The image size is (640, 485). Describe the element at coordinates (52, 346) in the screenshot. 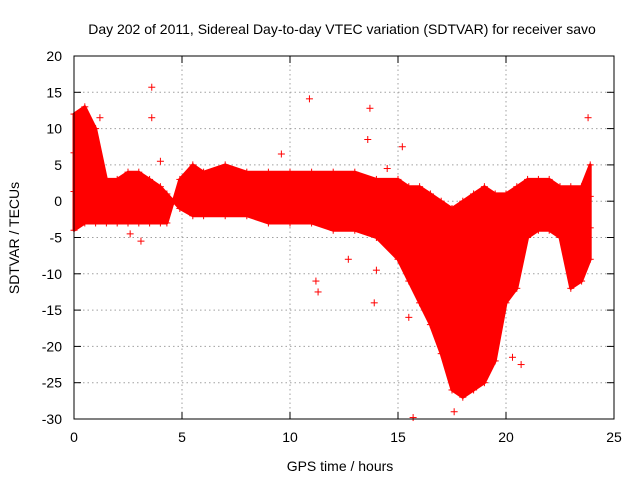

I see `y-tick-label: -20` at that location.